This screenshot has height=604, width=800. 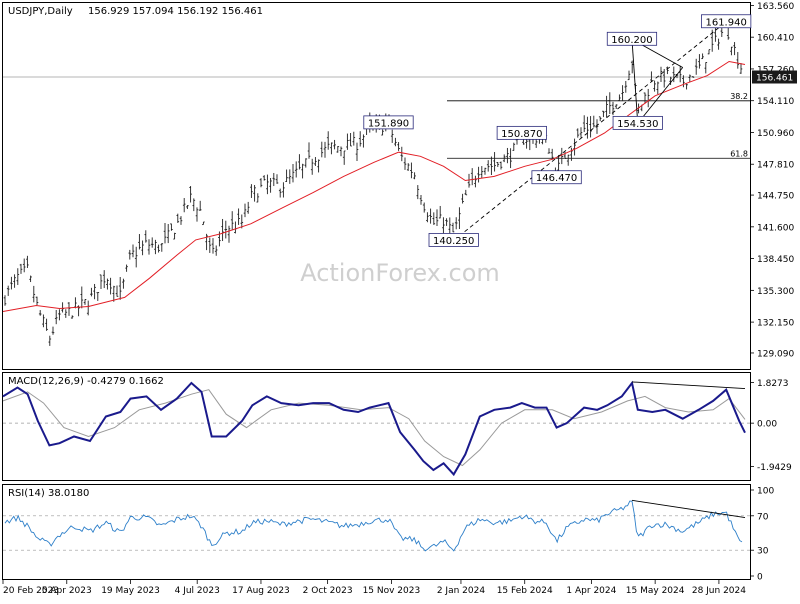 I want to click on rsi-panel-frame, so click(x=376, y=532).